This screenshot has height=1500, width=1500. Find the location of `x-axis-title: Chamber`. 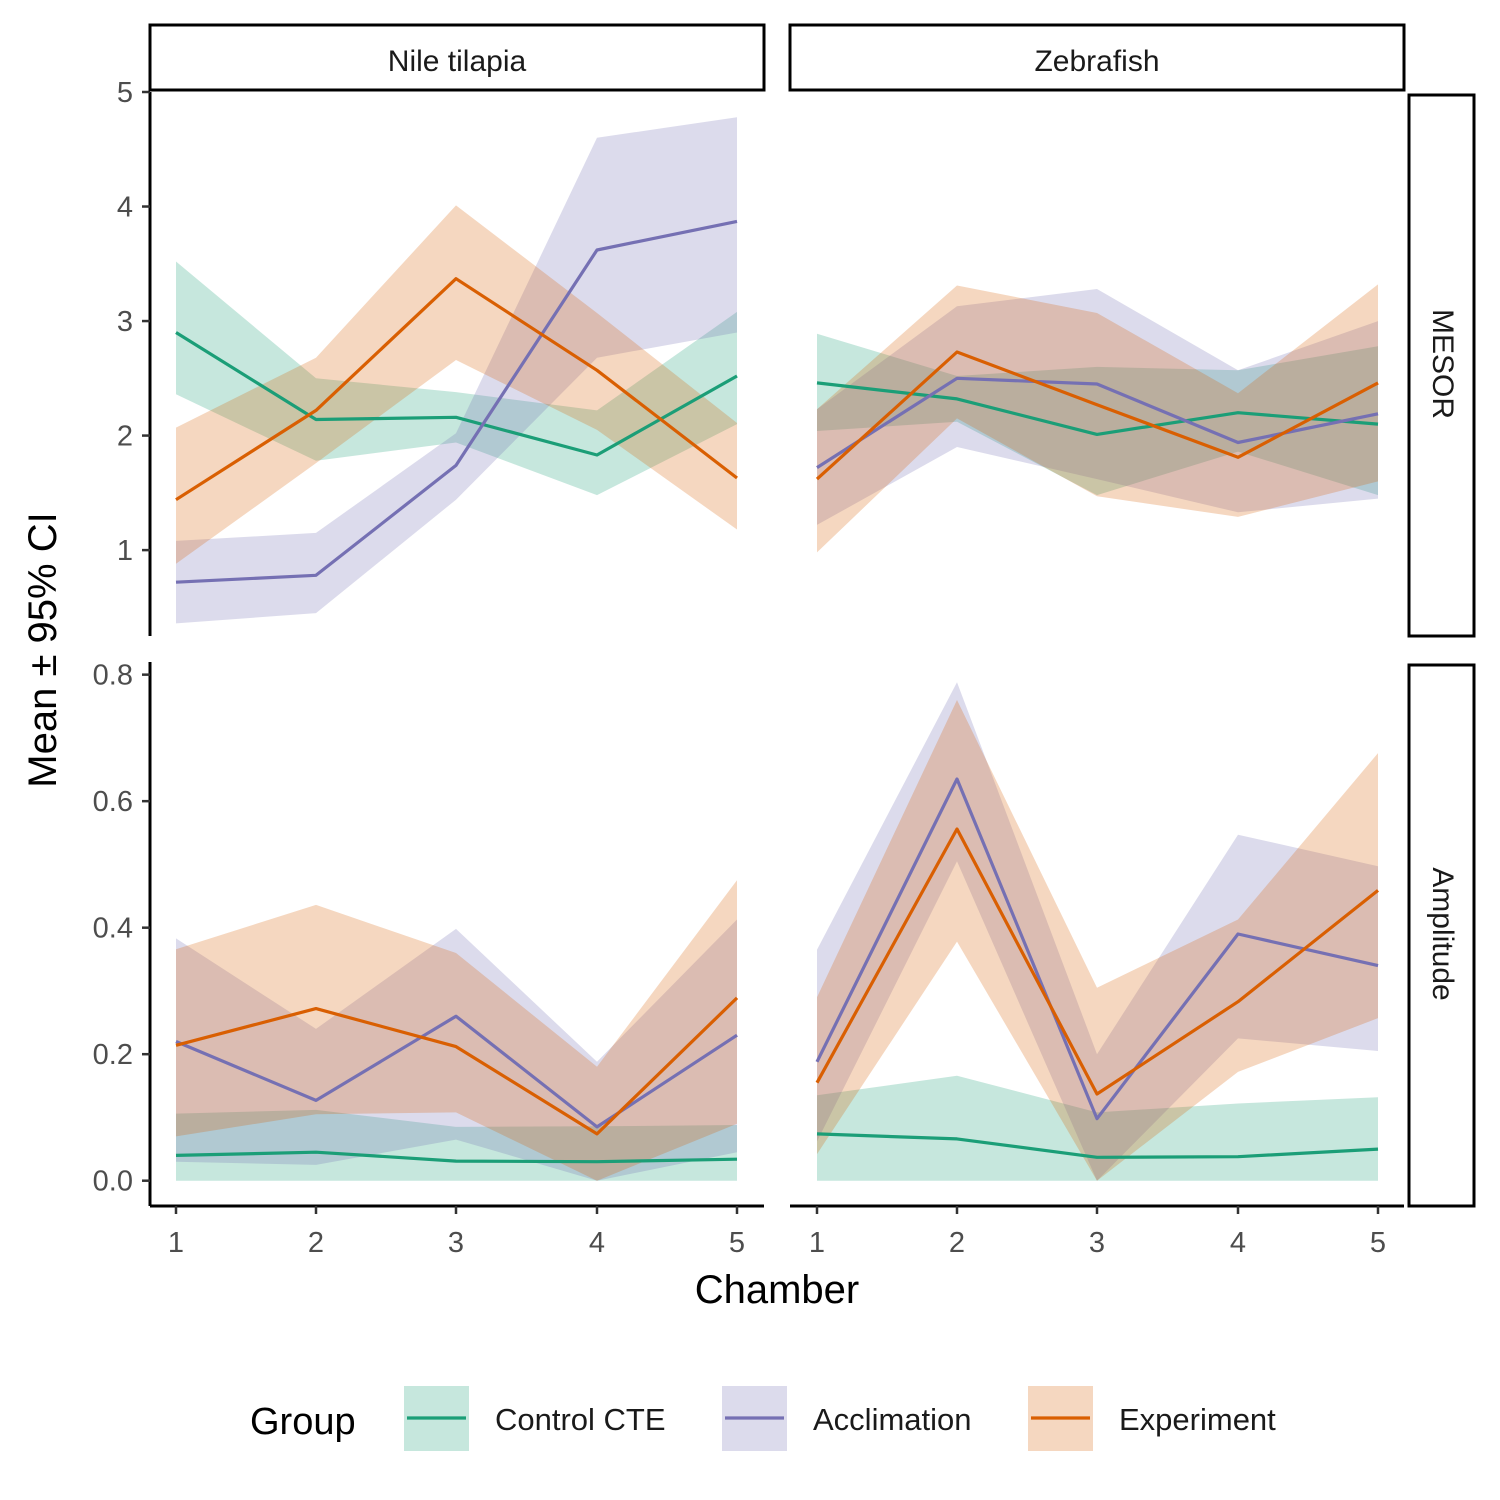

x-axis-title: Chamber is located at coordinates (777, 1290).